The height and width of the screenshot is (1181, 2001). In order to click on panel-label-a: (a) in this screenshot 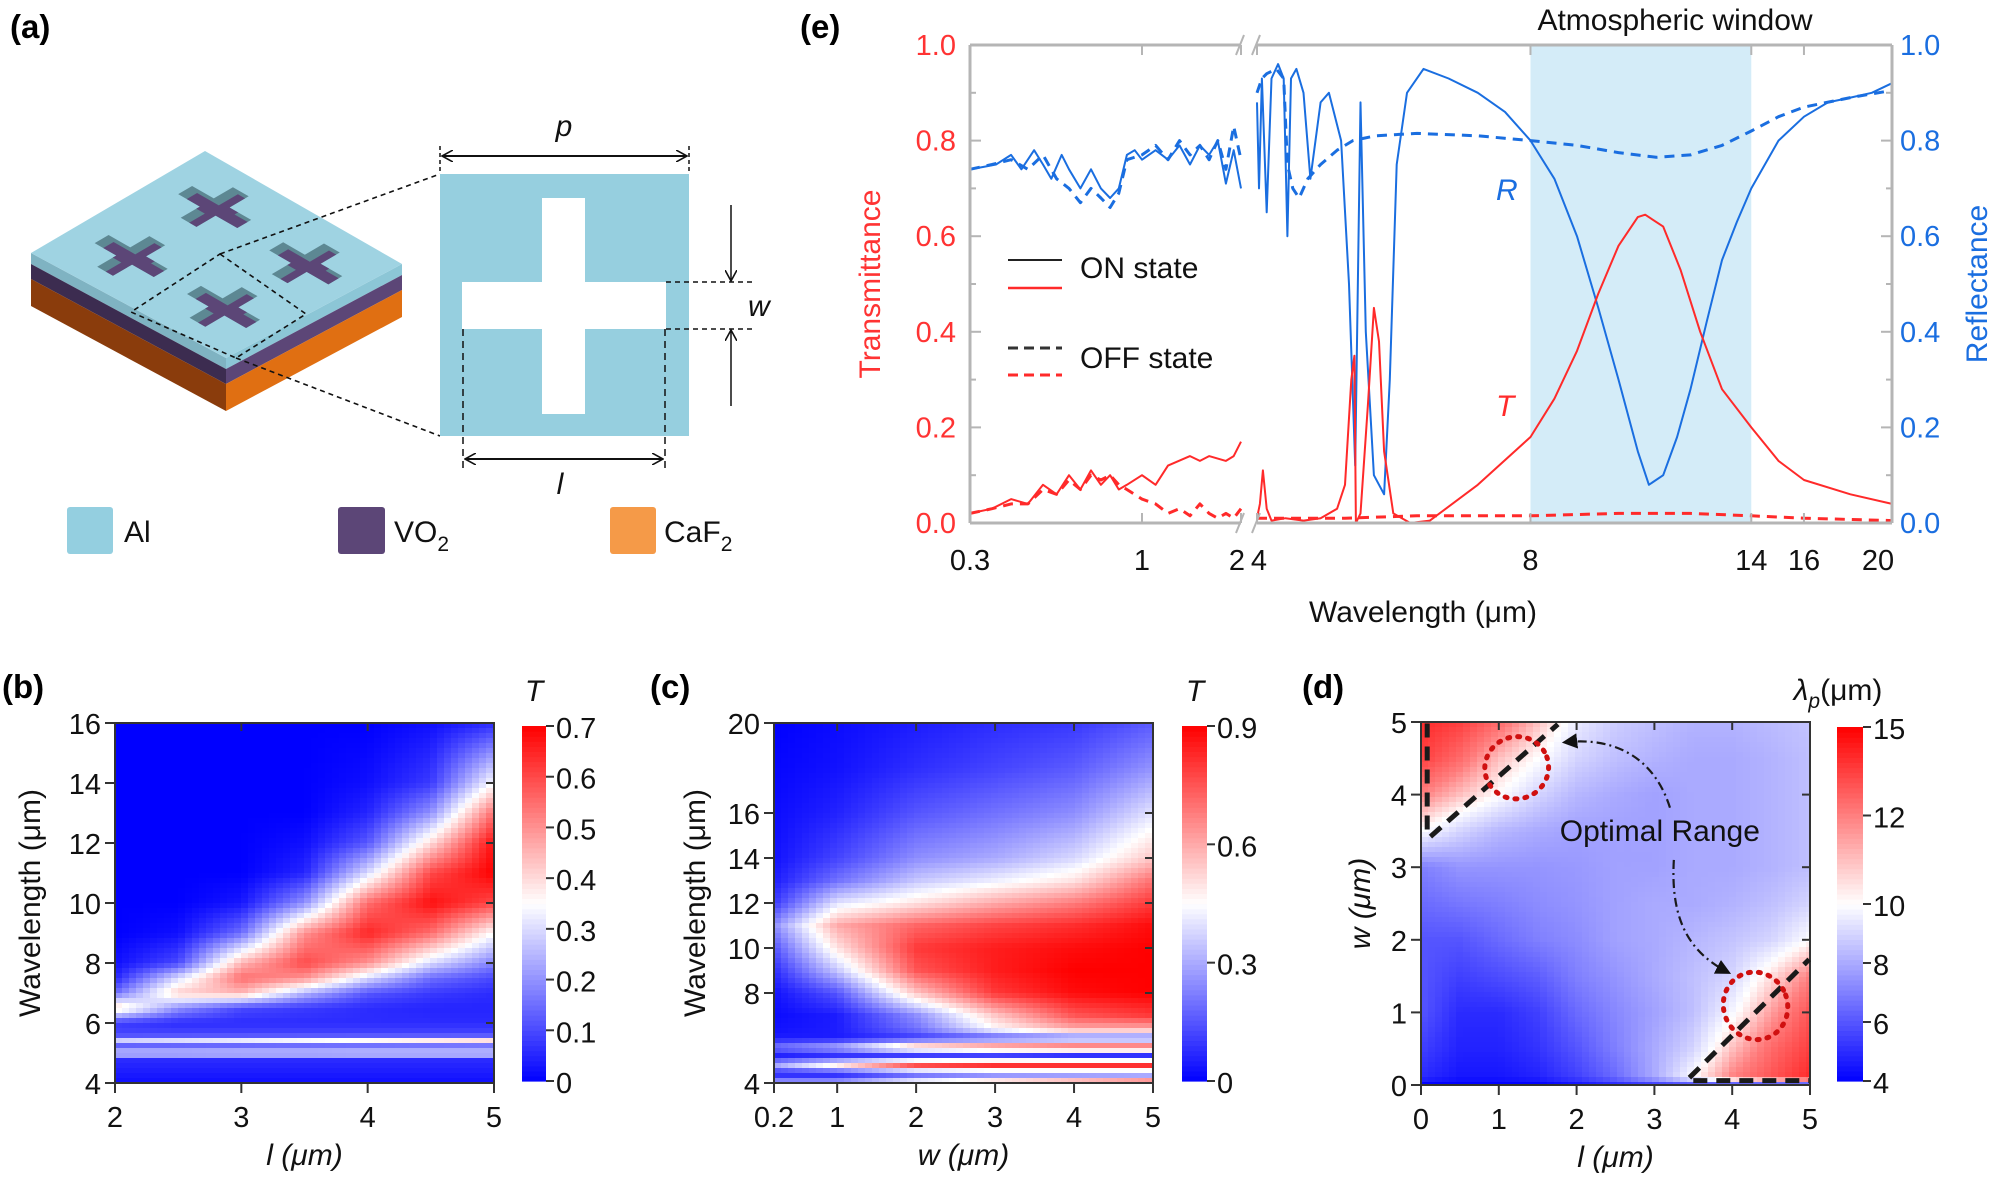, I will do `click(30, 26)`.